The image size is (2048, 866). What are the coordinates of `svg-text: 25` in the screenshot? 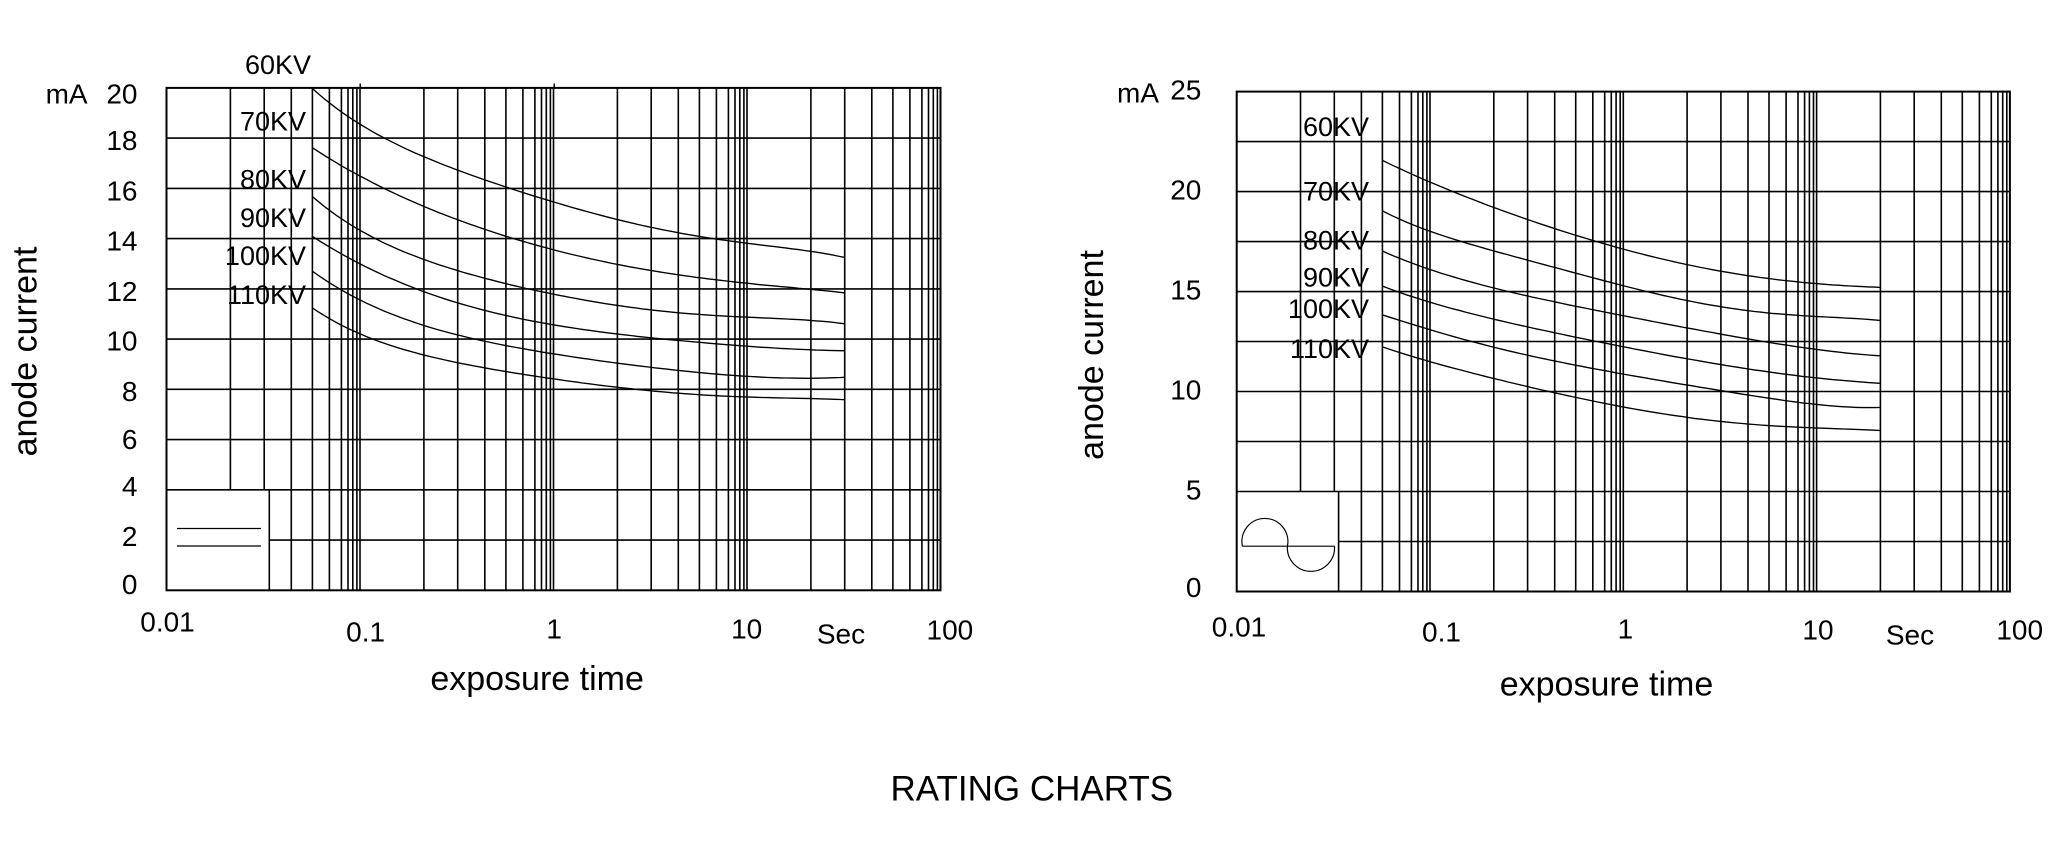 It's located at (1185, 90).